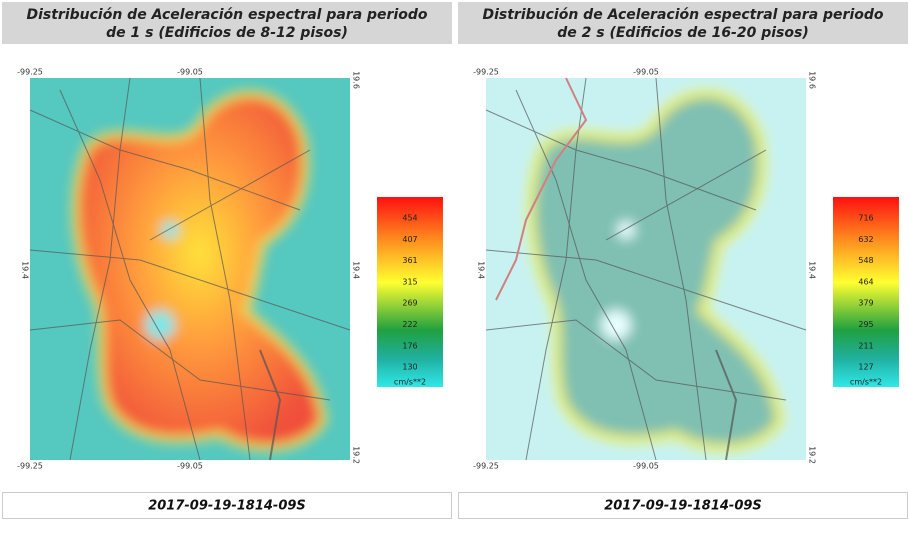 Image resolution: width=909 pixels, height=534 pixels. What do you see at coordinates (409, 281) in the screenshot?
I see `legend-label: 315` at bounding box center [409, 281].